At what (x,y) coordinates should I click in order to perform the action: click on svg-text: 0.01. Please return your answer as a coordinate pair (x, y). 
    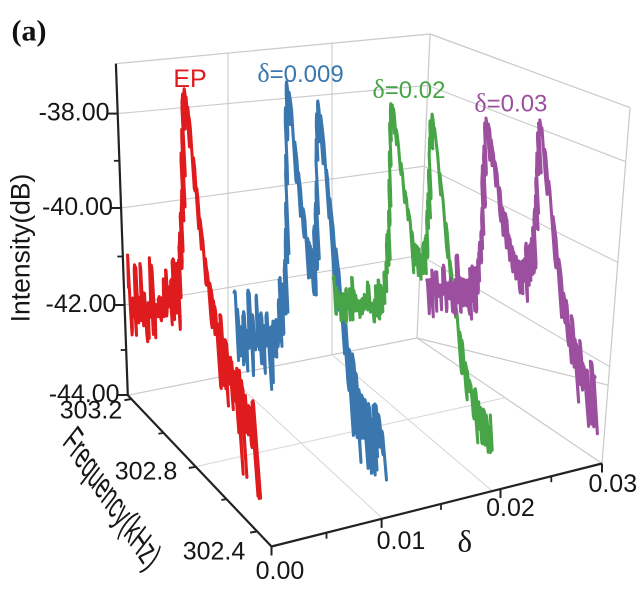
    Looking at the image, I should click on (401, 541).